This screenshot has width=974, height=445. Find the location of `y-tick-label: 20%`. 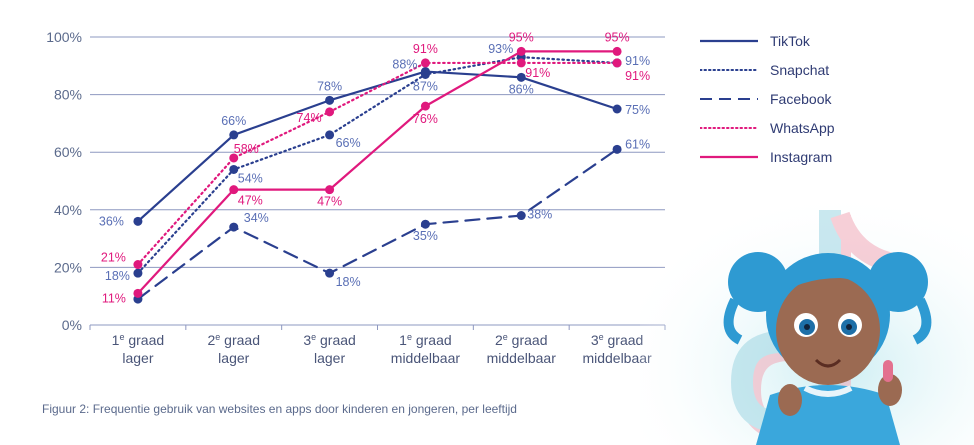

y-tick-label: 20% is located at coordinates (68, 267).